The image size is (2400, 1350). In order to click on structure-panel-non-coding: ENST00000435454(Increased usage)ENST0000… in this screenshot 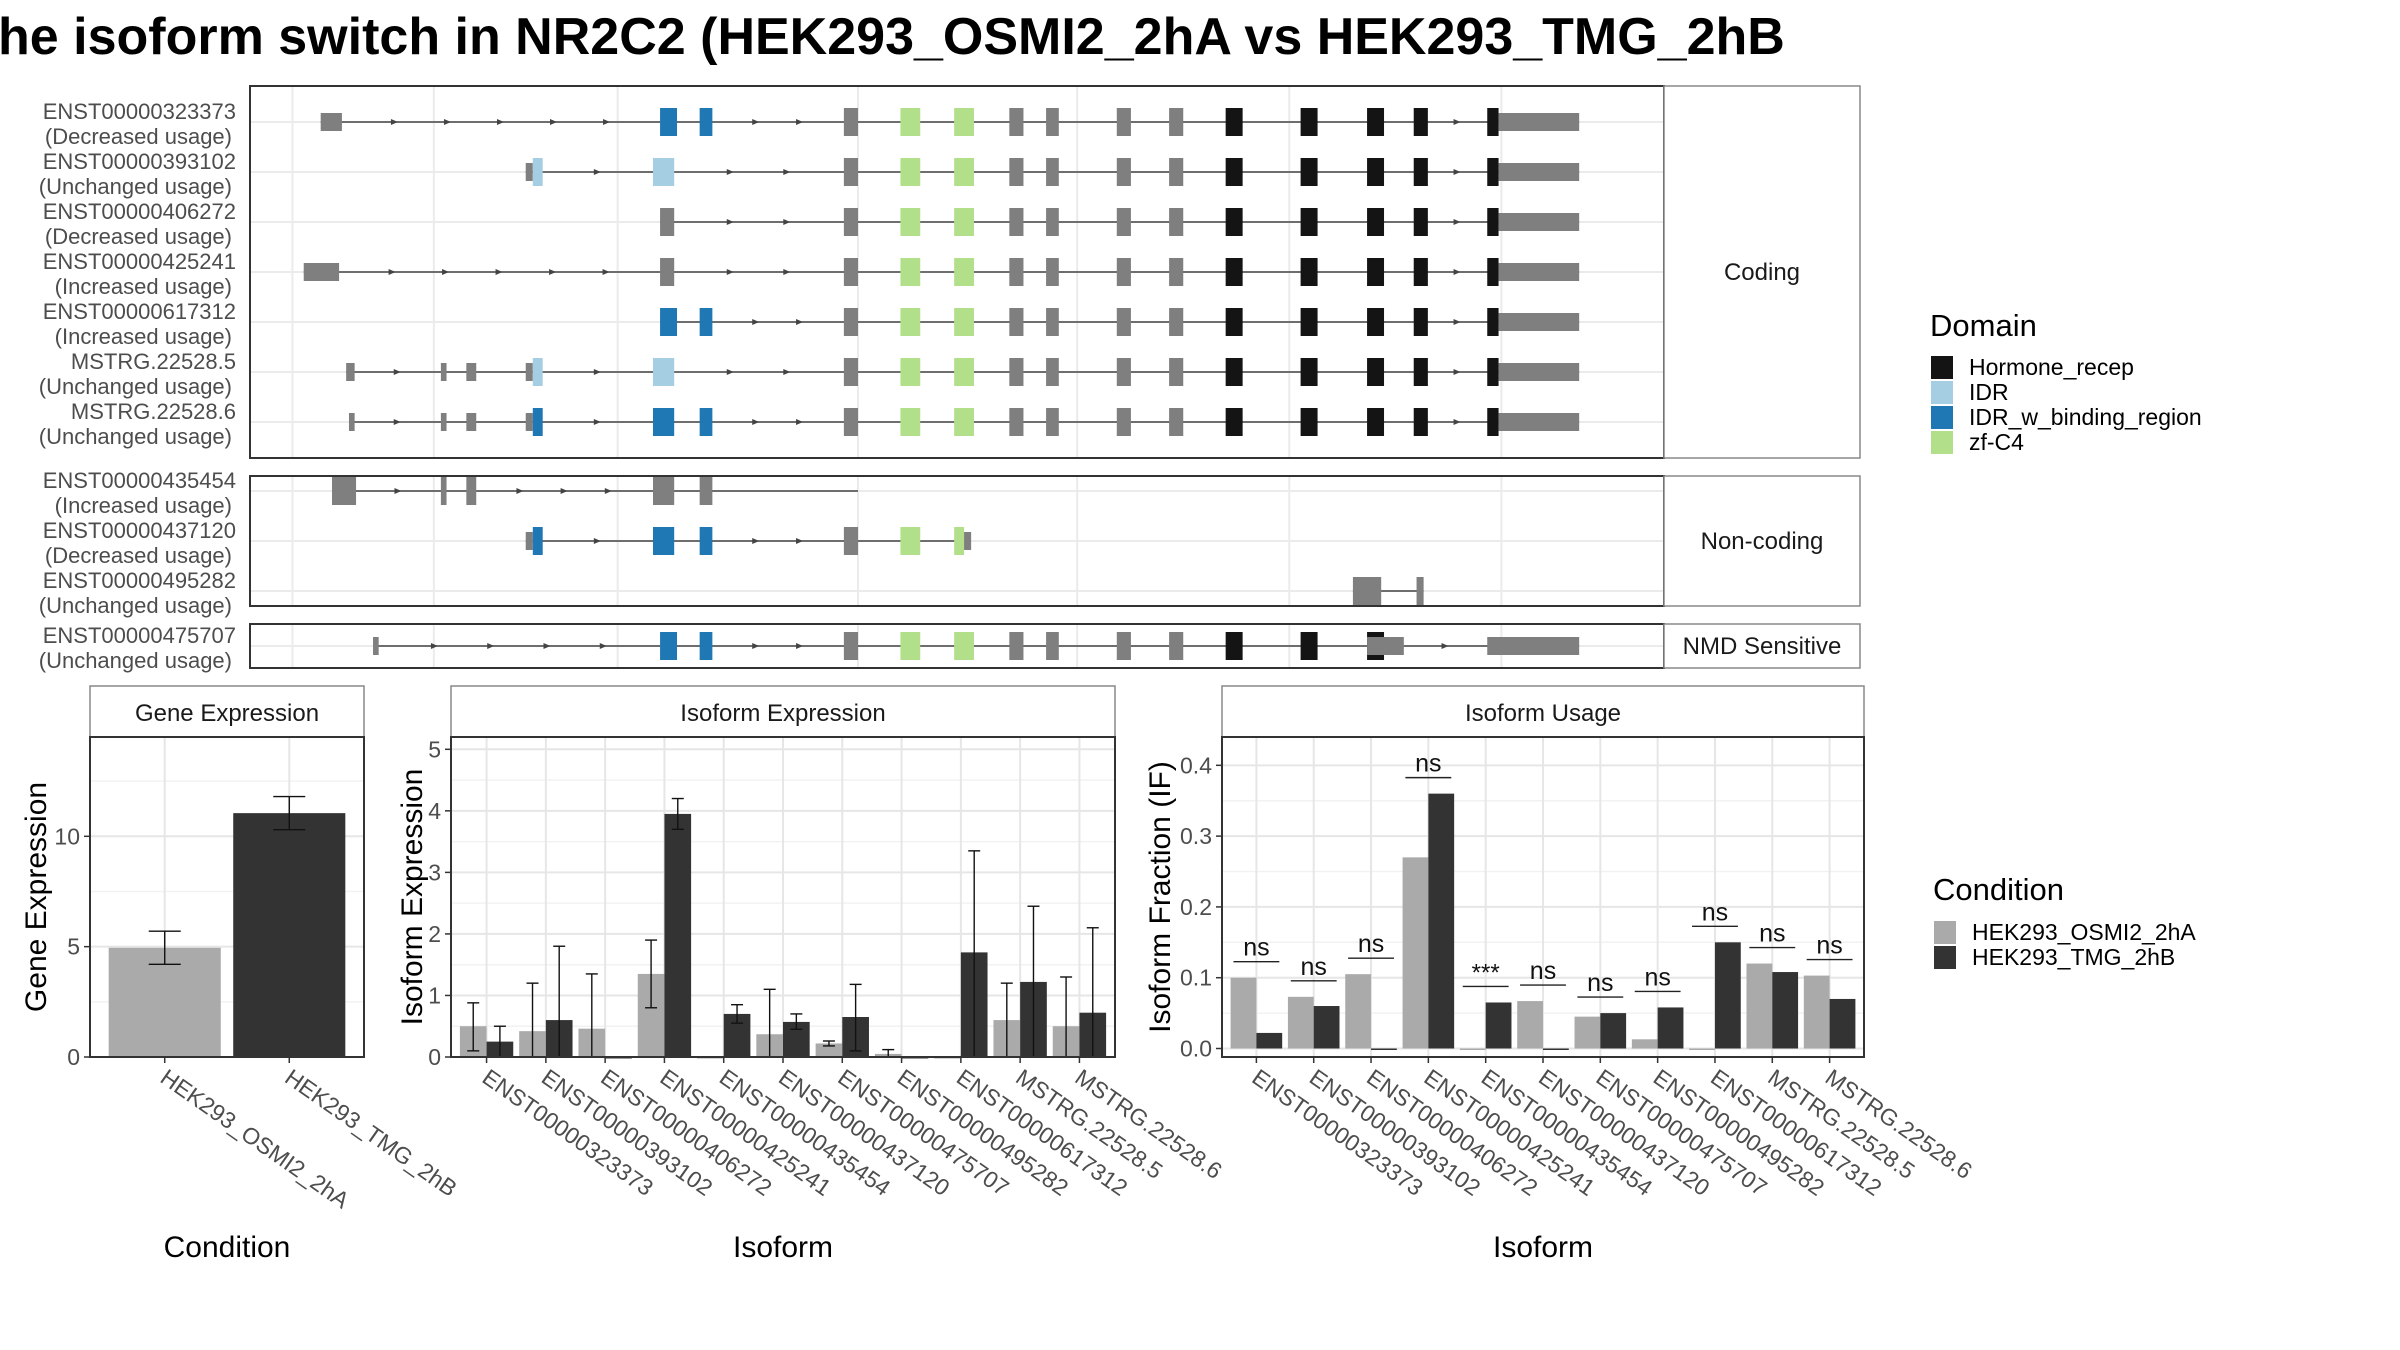, I will do `click(950, 543)`.